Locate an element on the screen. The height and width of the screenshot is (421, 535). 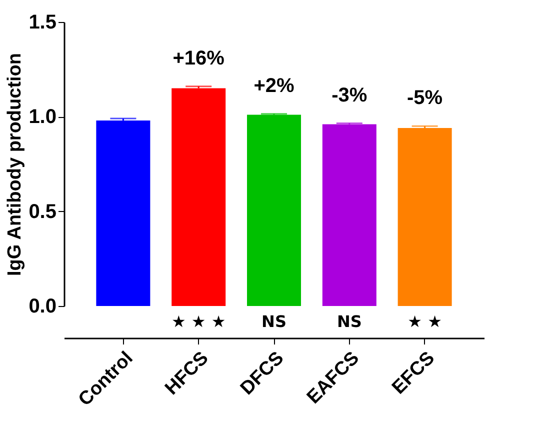
annotation: +16% is located at coordinates (198, 58).